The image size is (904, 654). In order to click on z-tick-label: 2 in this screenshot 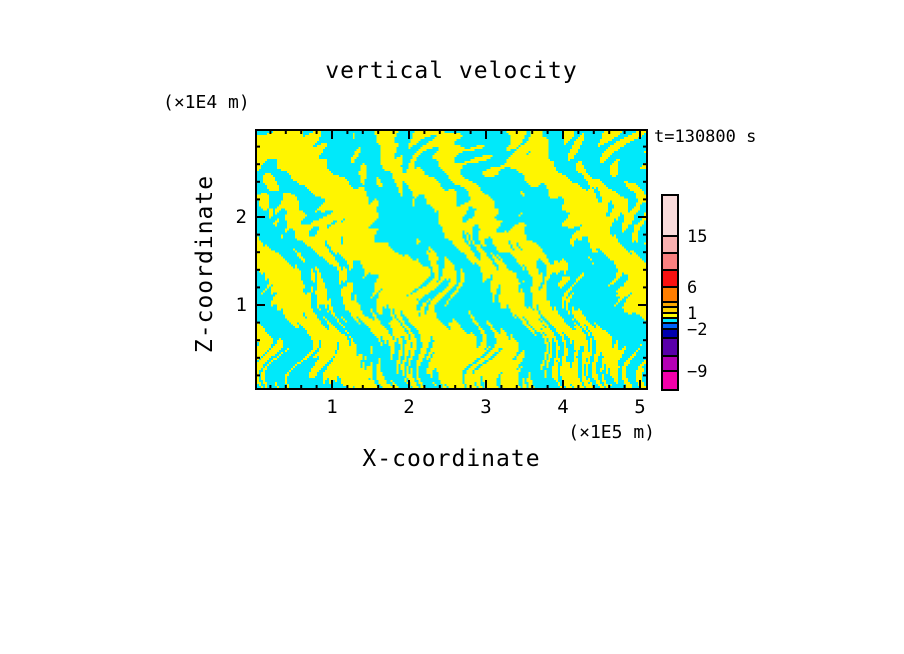, I will do `click(241, 217)`.